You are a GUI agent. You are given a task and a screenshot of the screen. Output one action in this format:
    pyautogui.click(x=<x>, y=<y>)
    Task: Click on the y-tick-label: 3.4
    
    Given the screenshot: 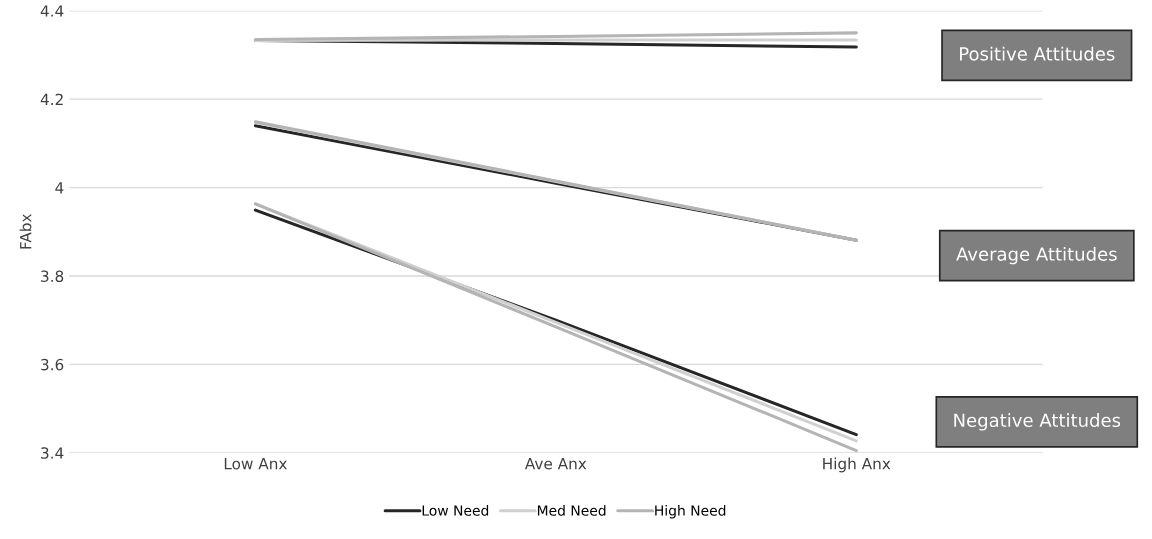 What is the action you would take?
    pyautogui.click(x=52, y=453)
    